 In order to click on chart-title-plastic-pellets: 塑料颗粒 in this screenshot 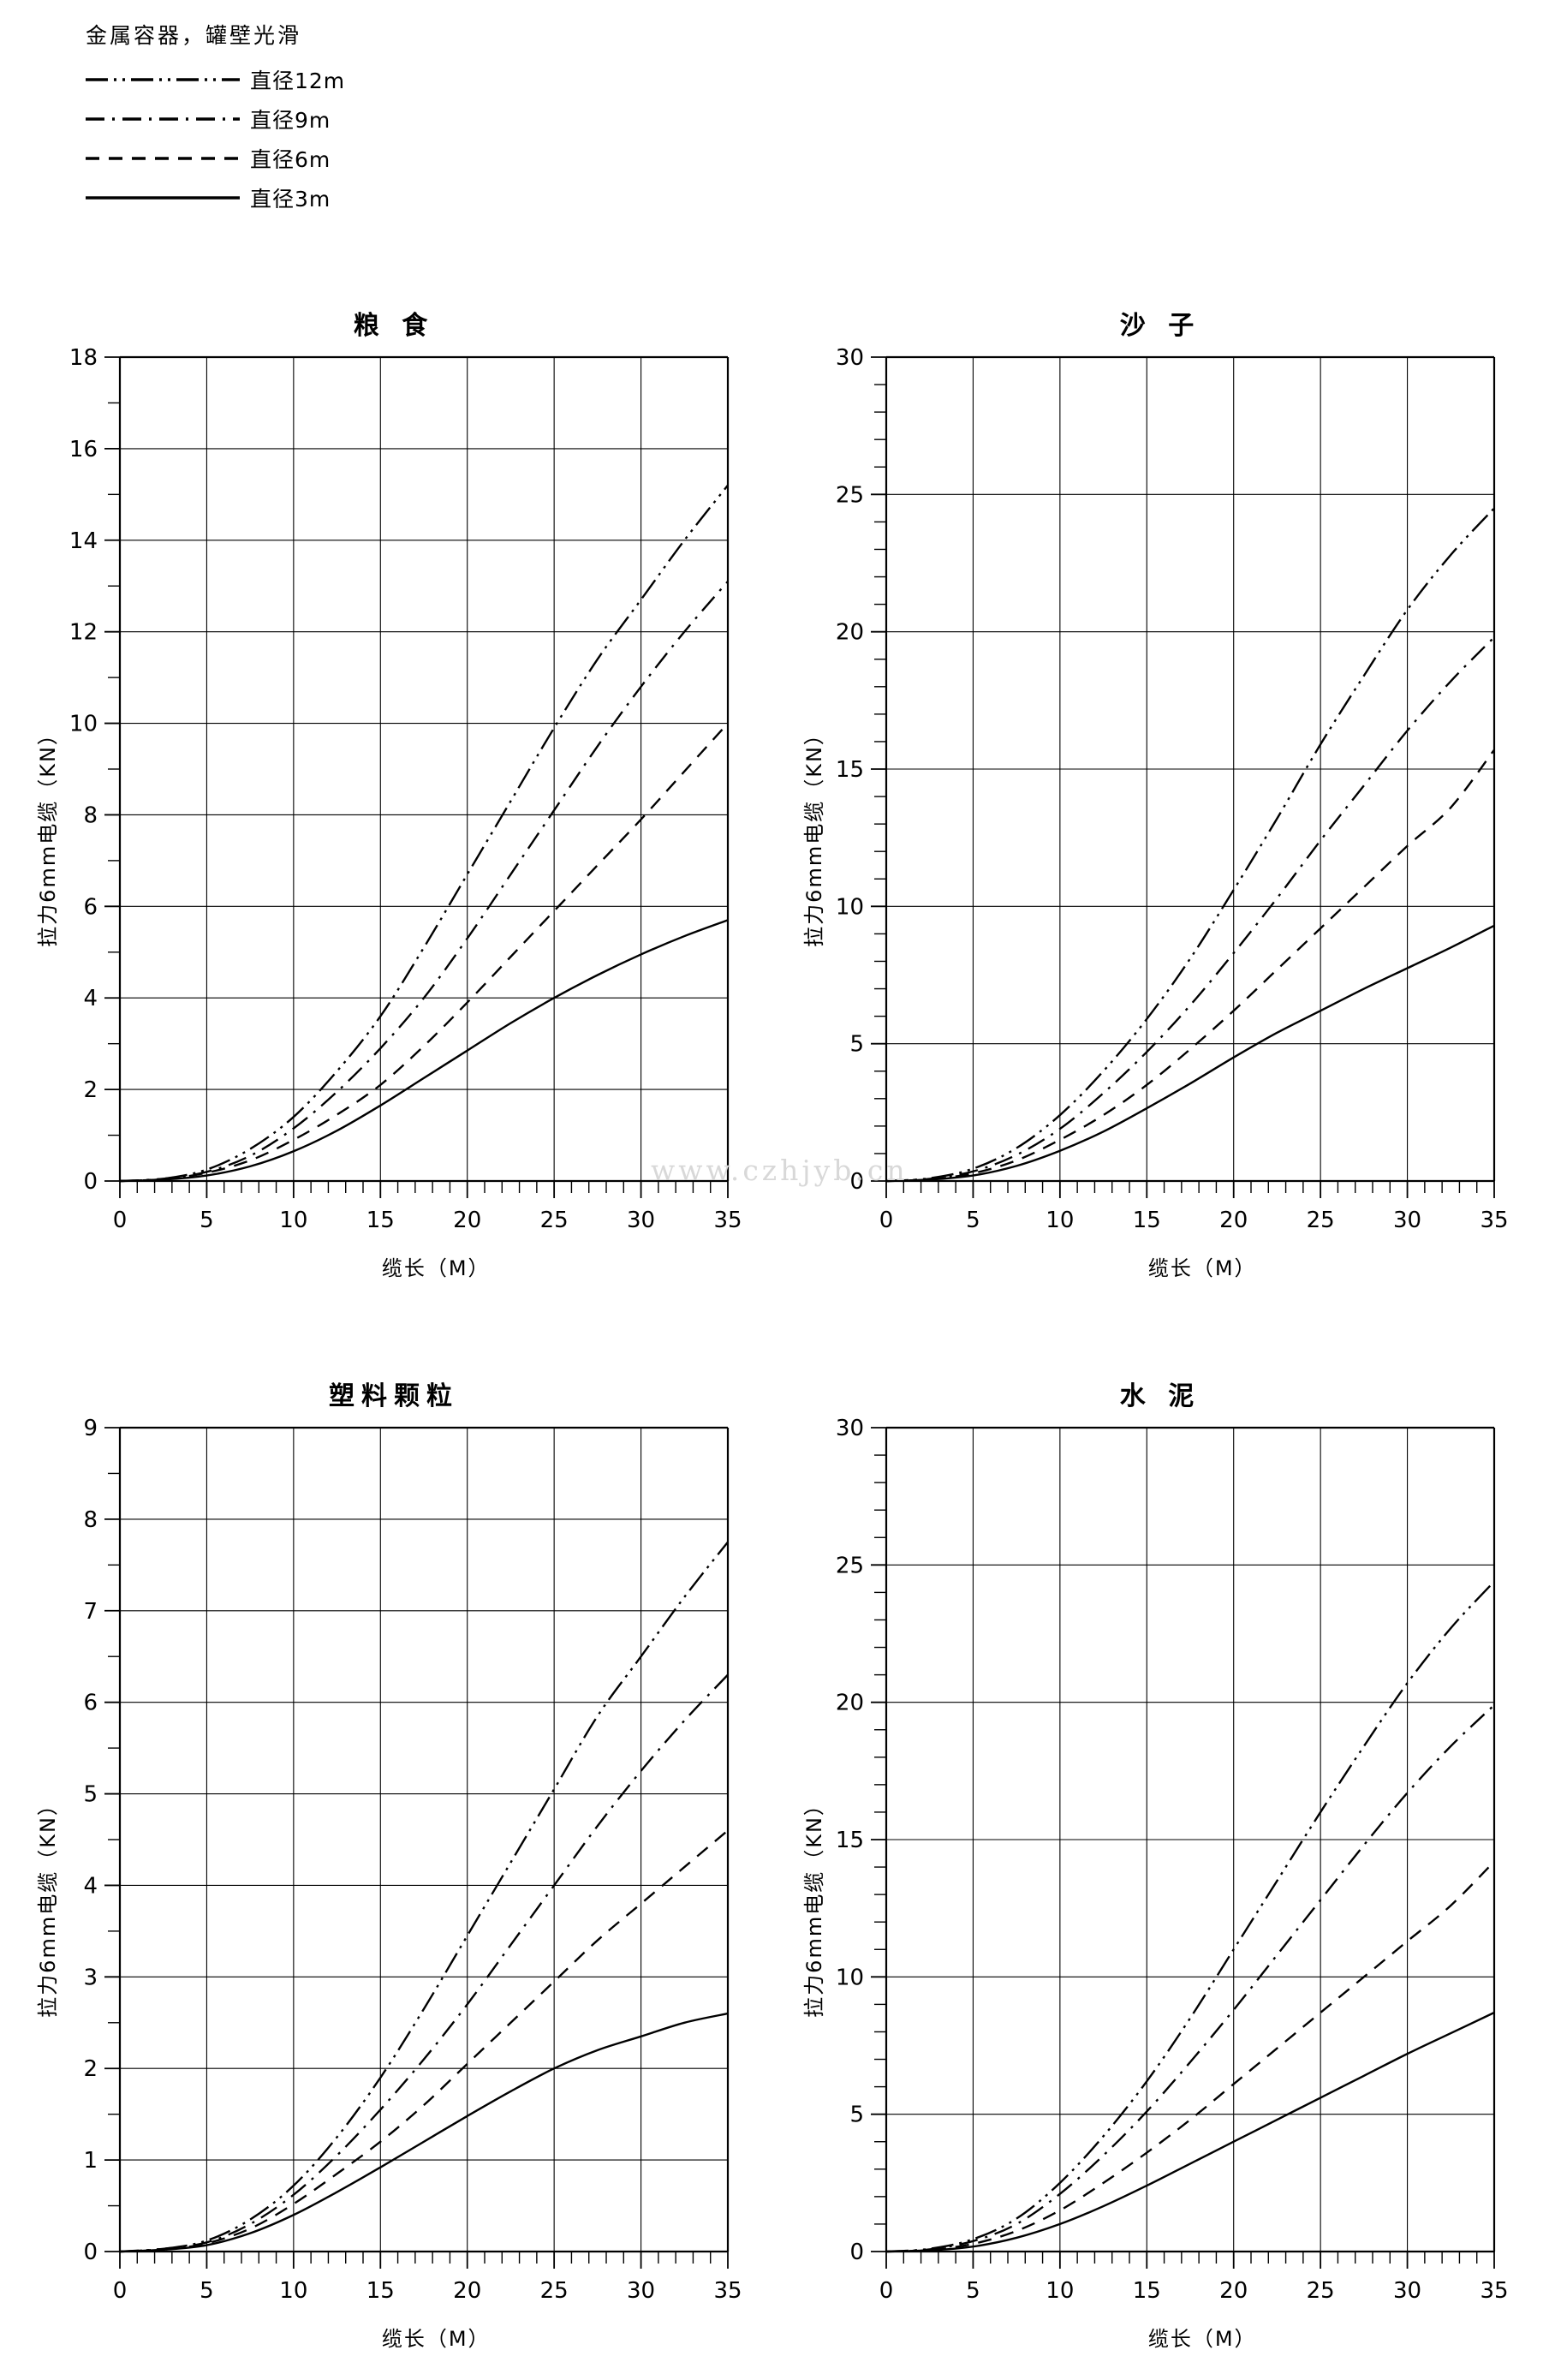, I will do `click(394, 1396)`.